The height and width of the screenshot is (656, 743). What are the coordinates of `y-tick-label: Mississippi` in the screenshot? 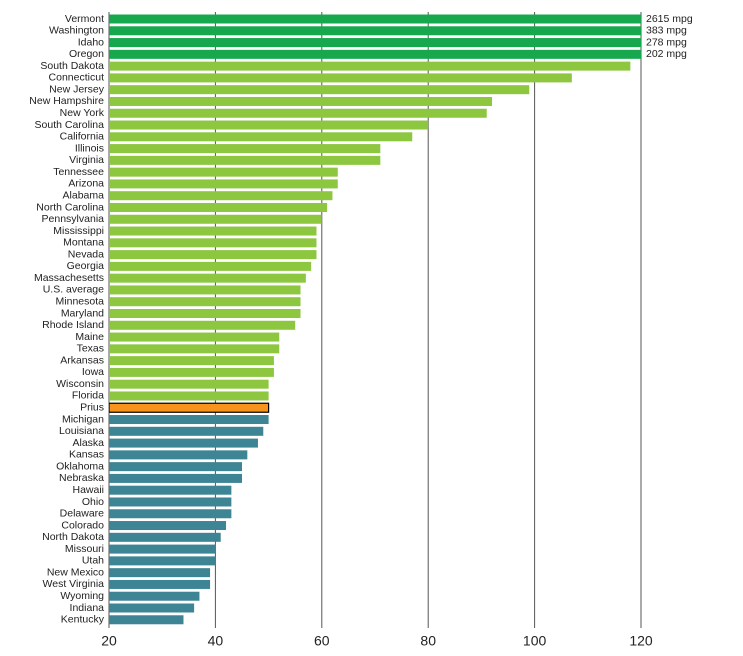 It's located at (78, 231).